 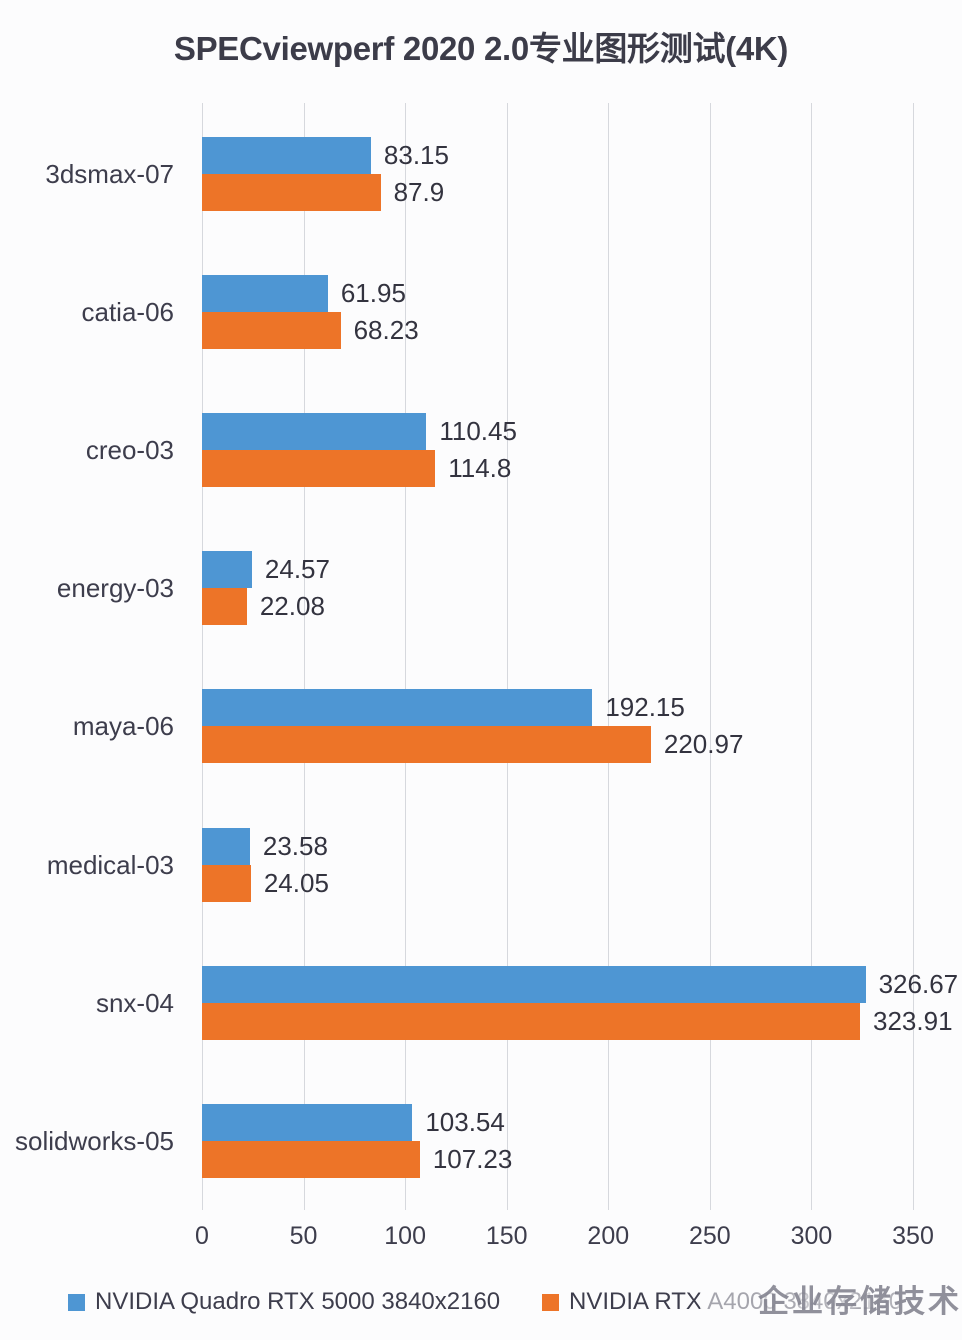 What do you see at coordinates (506, 1236) in the screenshot?
I see `xtick-label-150: 150` at bounding box center [506, 1236].